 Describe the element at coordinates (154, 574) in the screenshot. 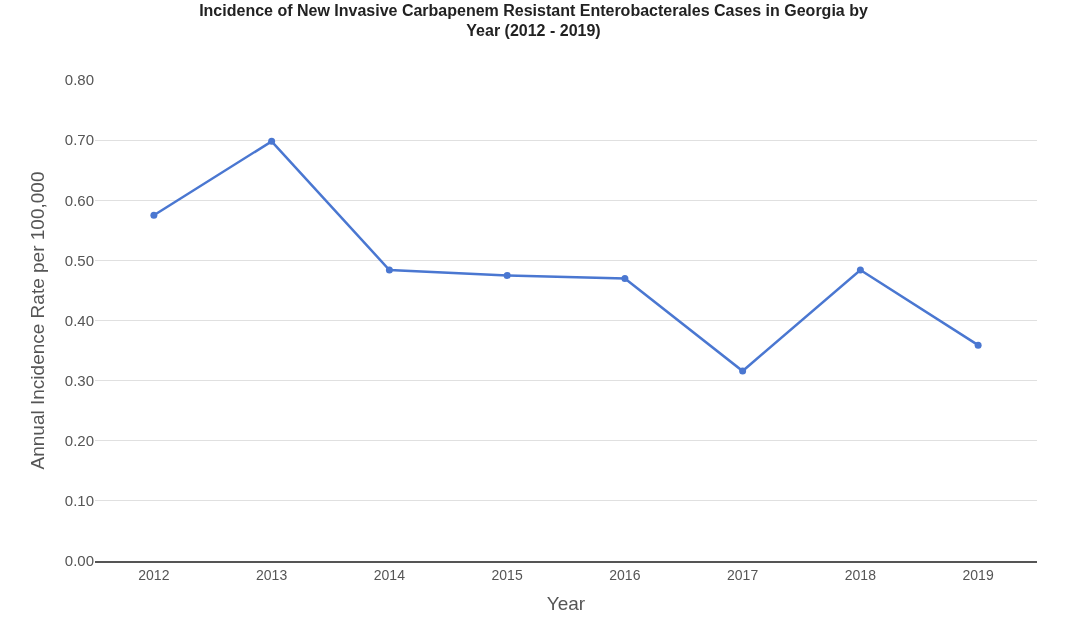

I see `x-tick-label: 2012` at that location.